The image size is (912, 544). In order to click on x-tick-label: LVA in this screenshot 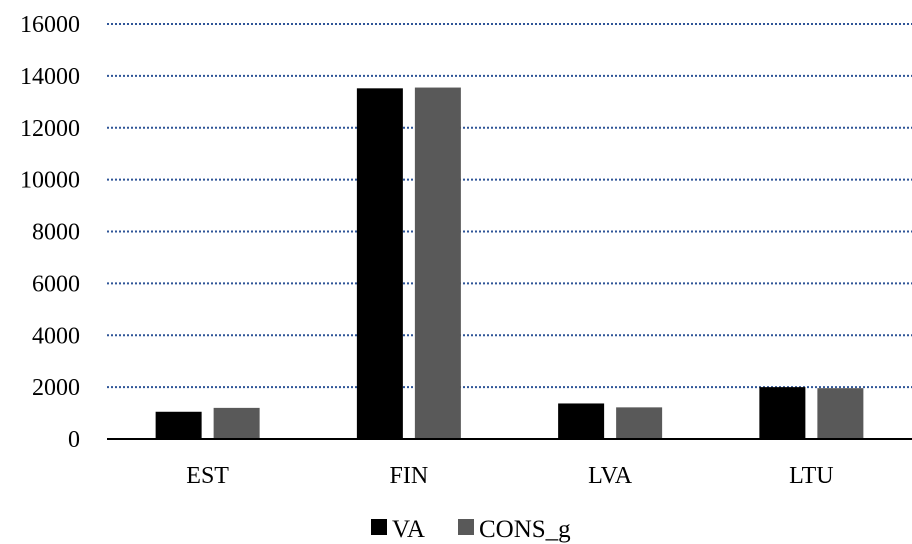, I will do `click(610, 476)`.